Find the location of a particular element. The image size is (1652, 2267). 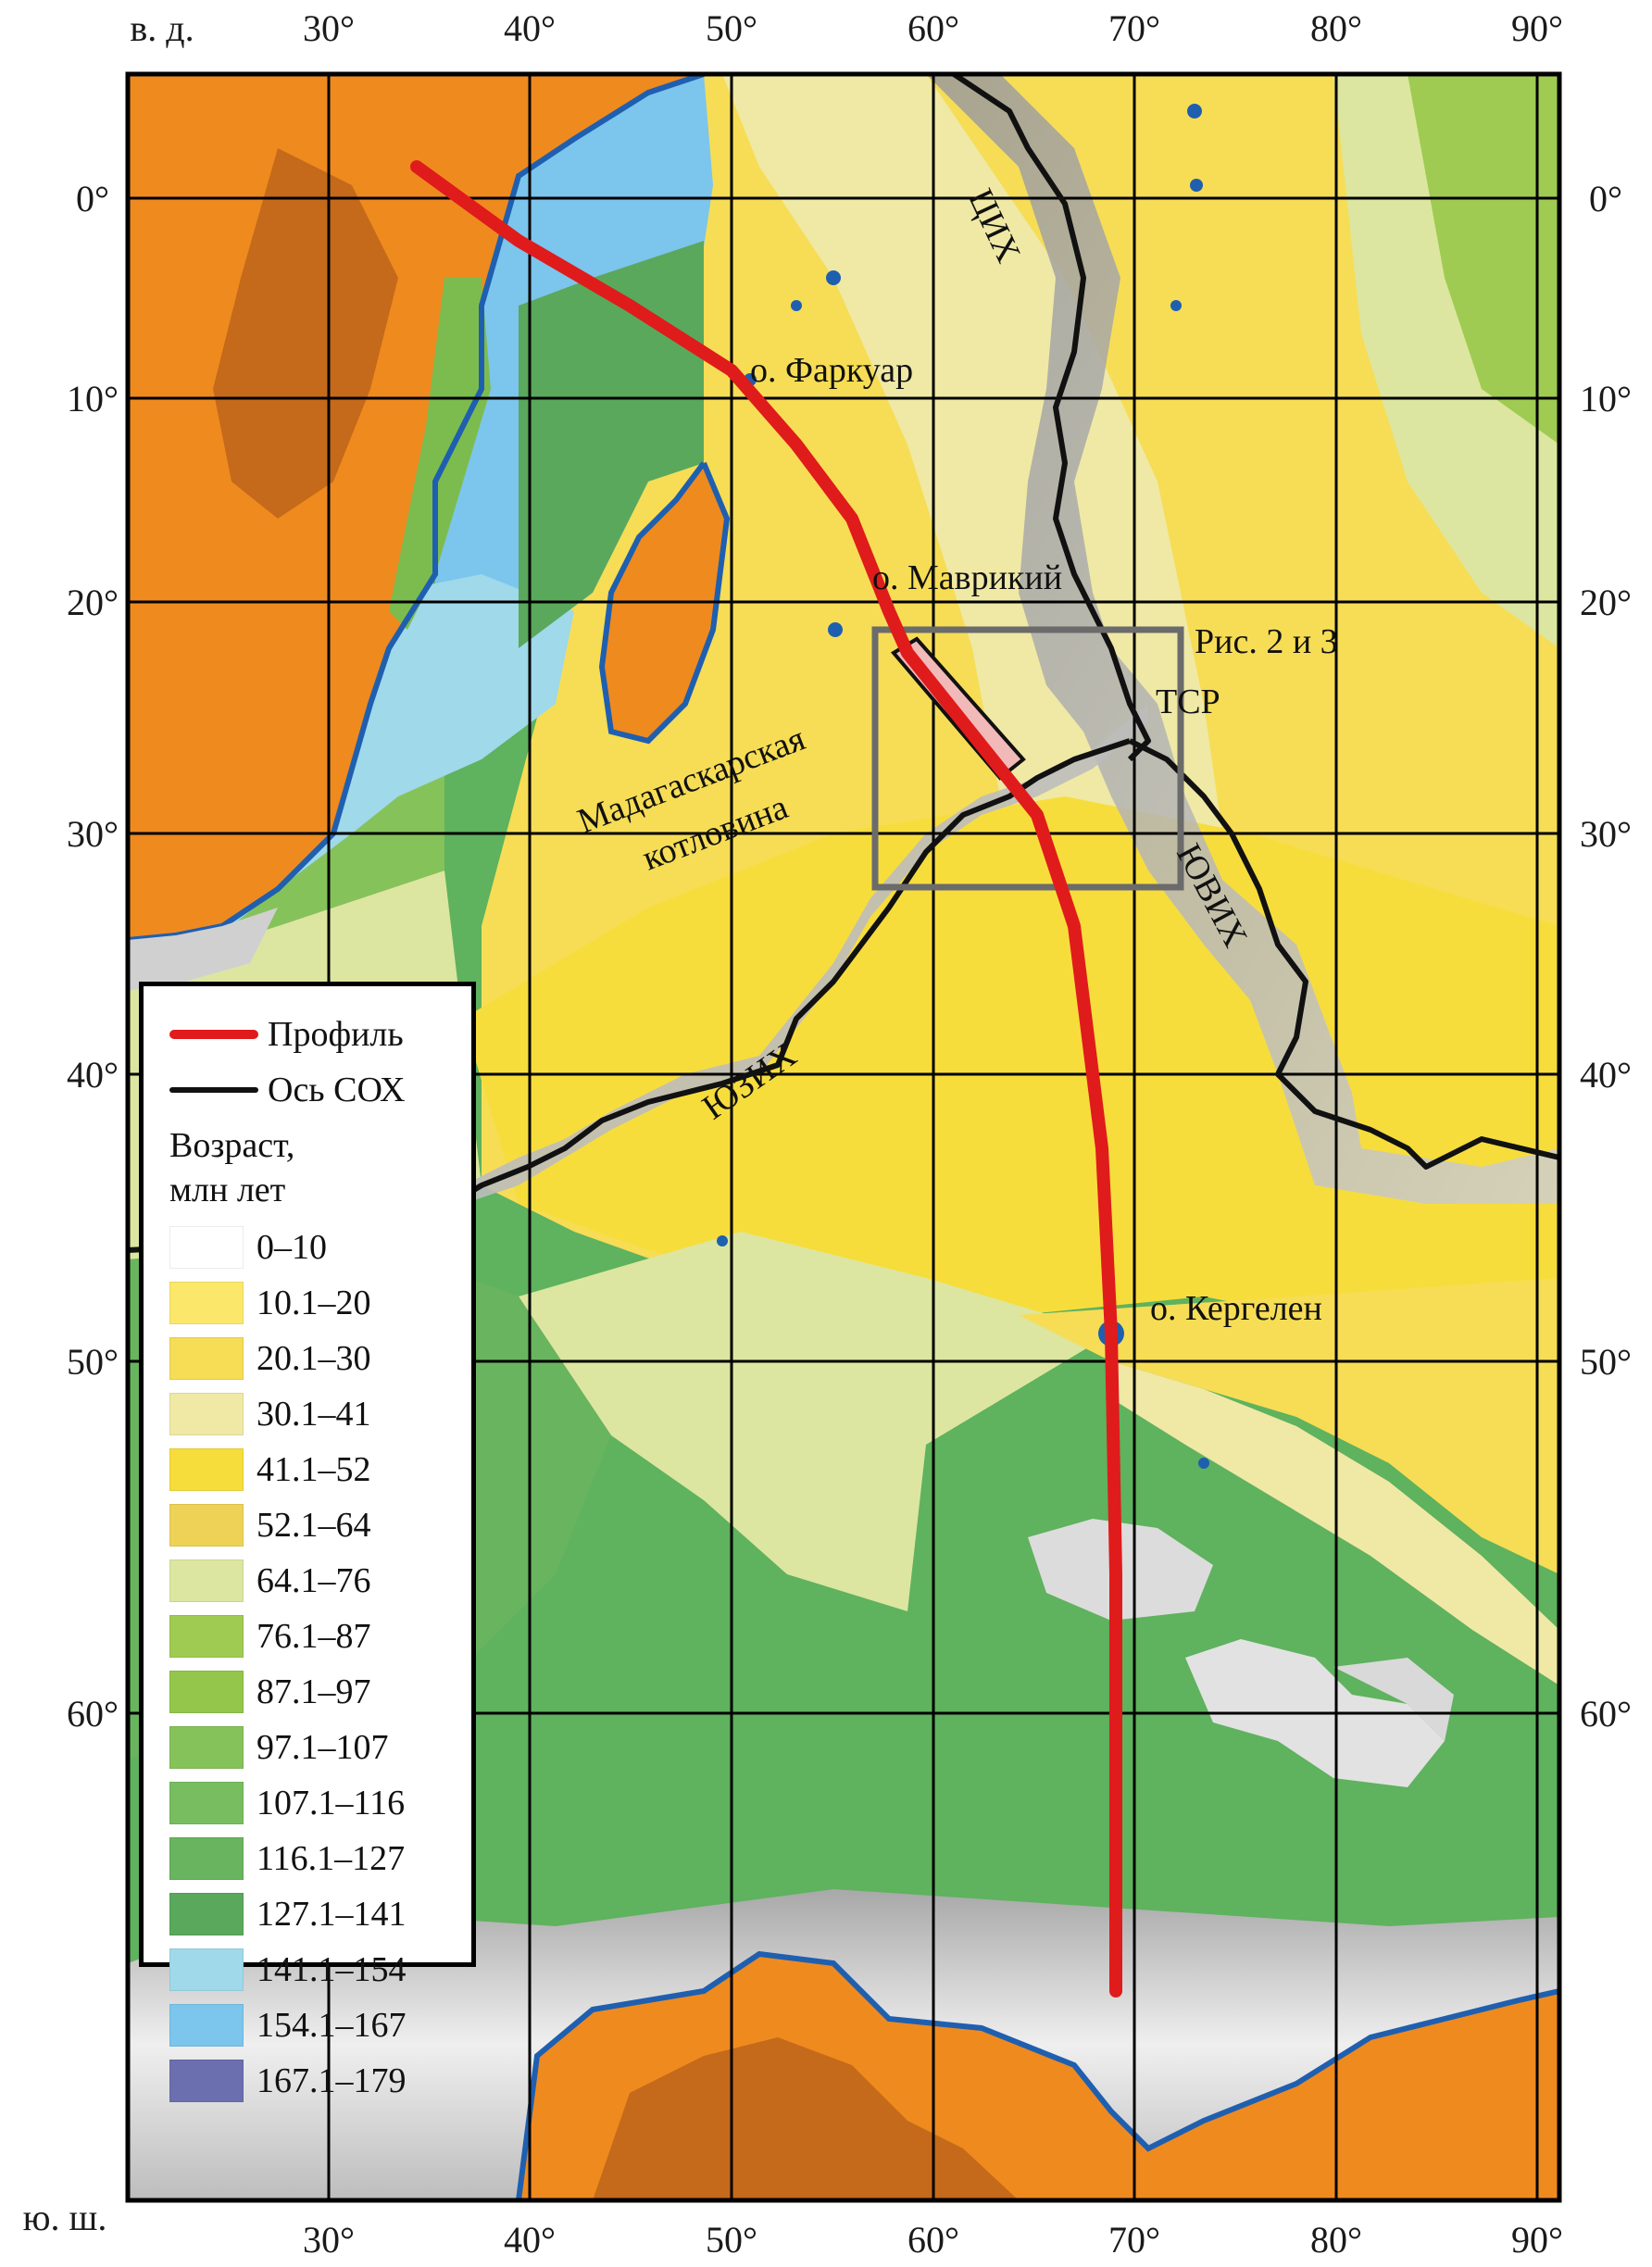

legend-age-row: 116.1–127 is located at coordinates (311, 1858).